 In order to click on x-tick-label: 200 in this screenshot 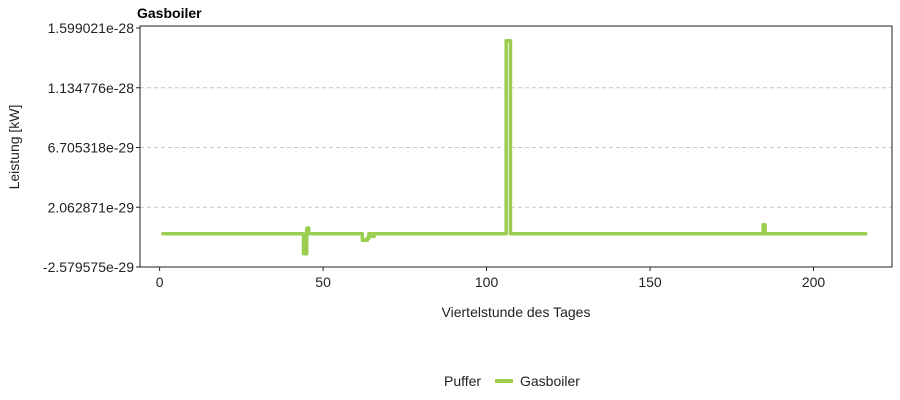, I will do `click(814, 282)`.